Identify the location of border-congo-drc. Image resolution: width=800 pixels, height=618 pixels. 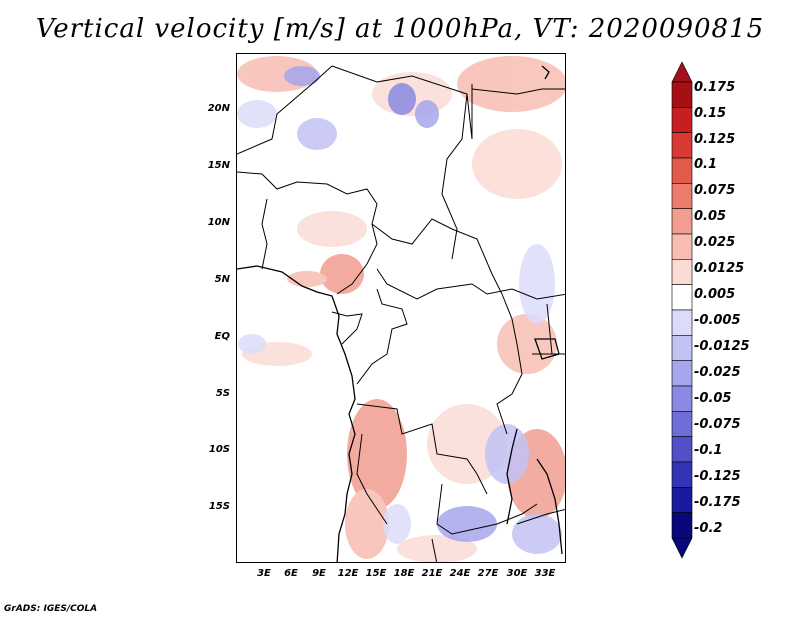
(382, 336).